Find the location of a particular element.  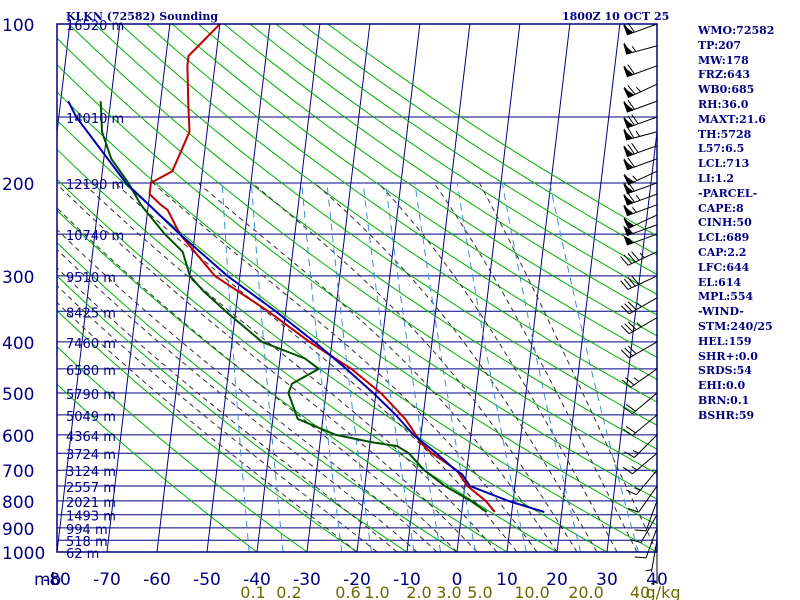

index-line: -WIND- is located at coordinates (721, 312).